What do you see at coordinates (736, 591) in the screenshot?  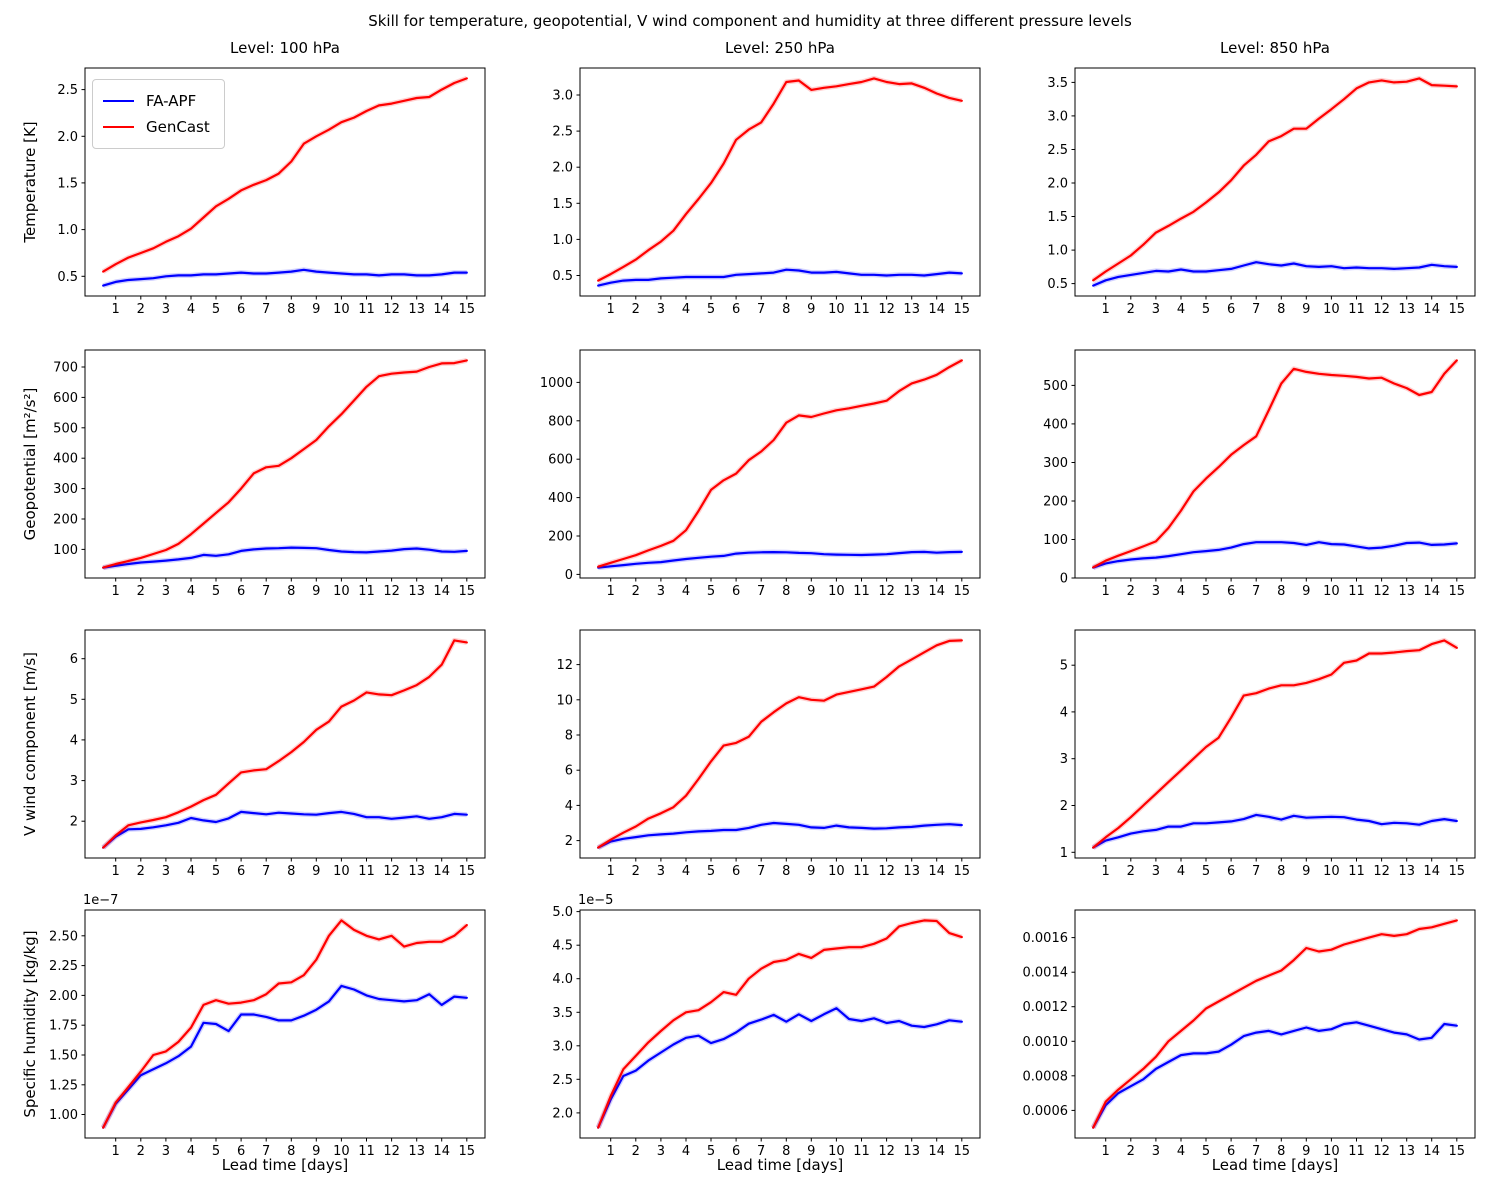 I see `x-tick-label: 6` at bounding box center [736, 591].